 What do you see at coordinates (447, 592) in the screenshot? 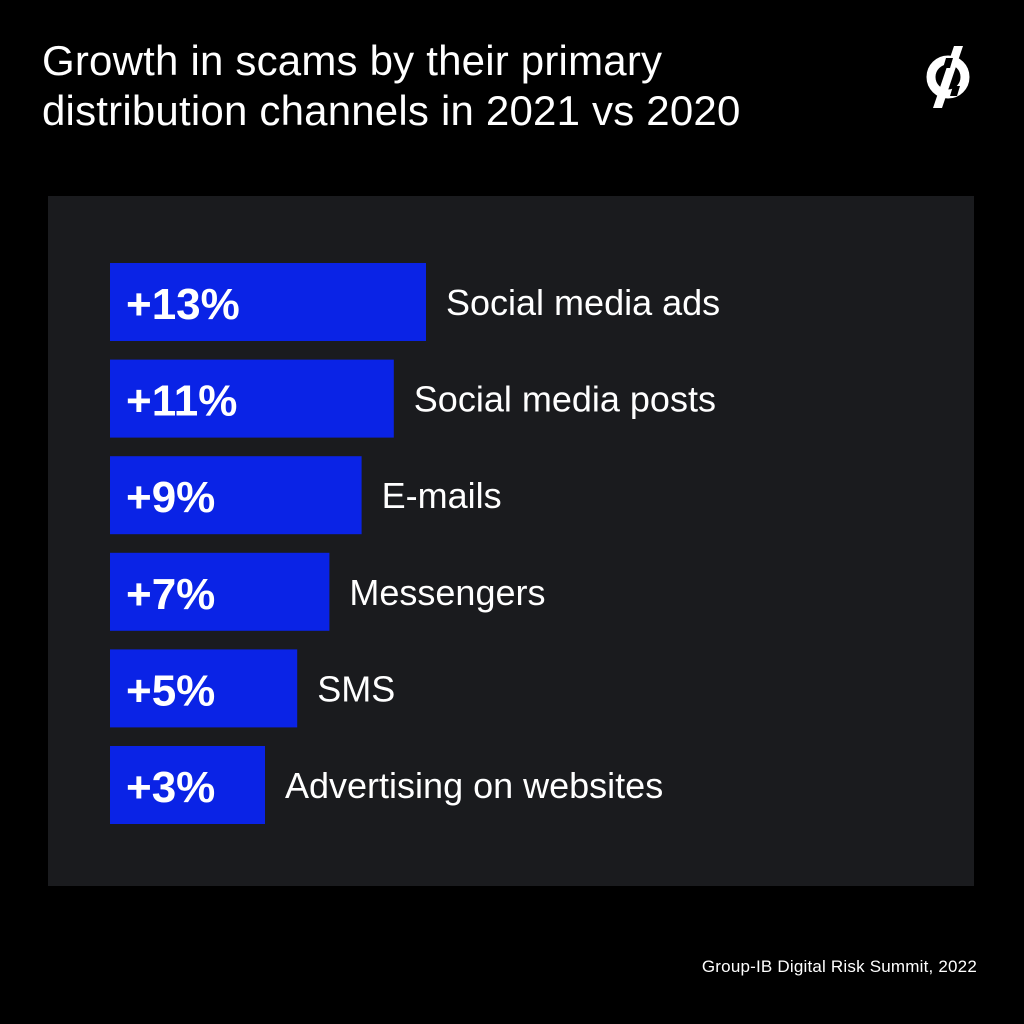
I see `bar-category-label-3: Messengers` at bounding box center [447, 592].